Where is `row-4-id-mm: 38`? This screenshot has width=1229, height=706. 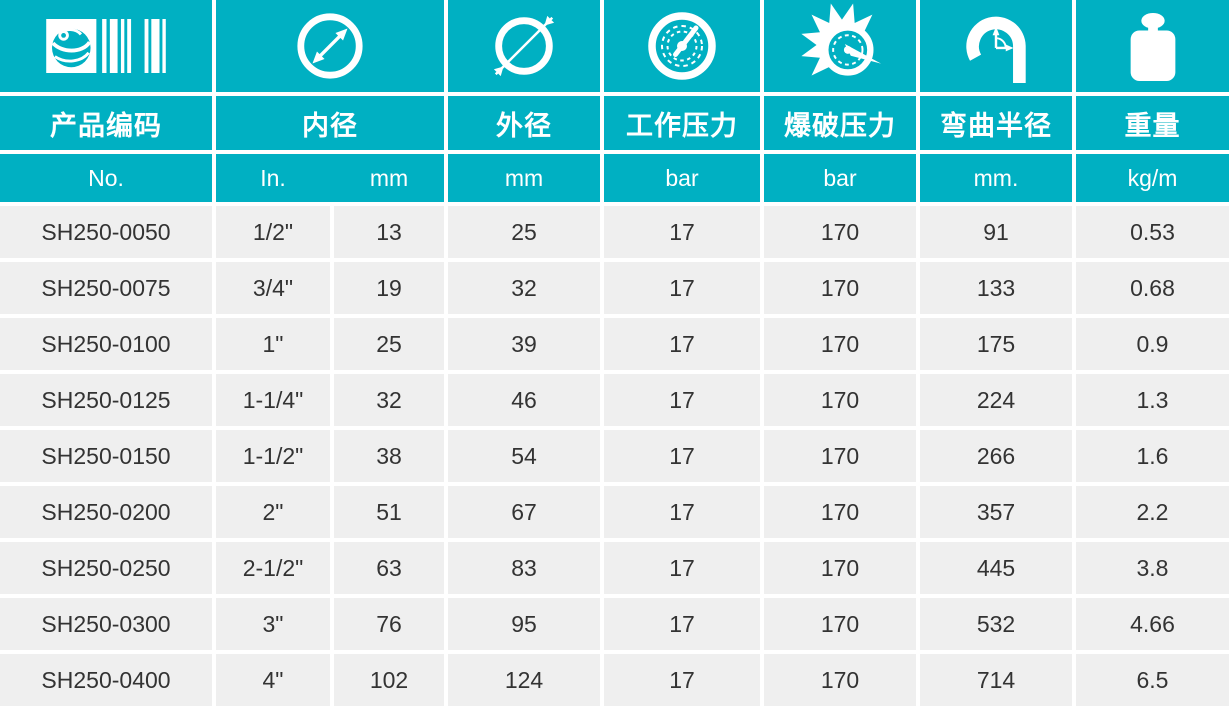
row-4-id-mm: 38 is located at coordinates (389, 456).